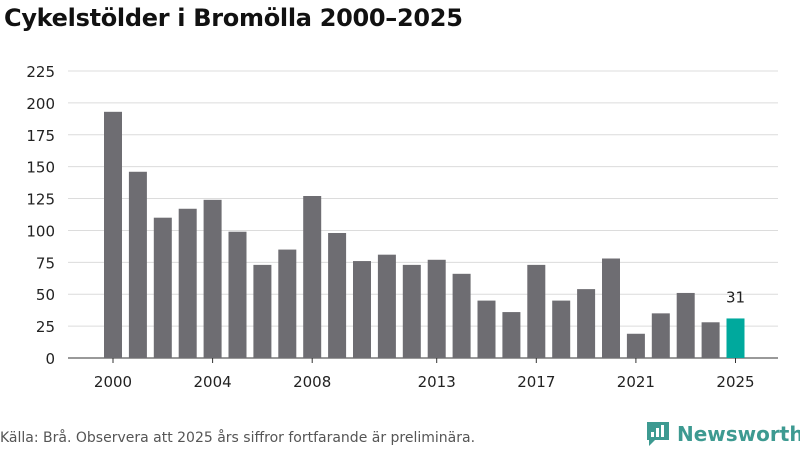  Describe the element at coordinates (586, 323) in the screenshot. I see `bar-2019` at that location.